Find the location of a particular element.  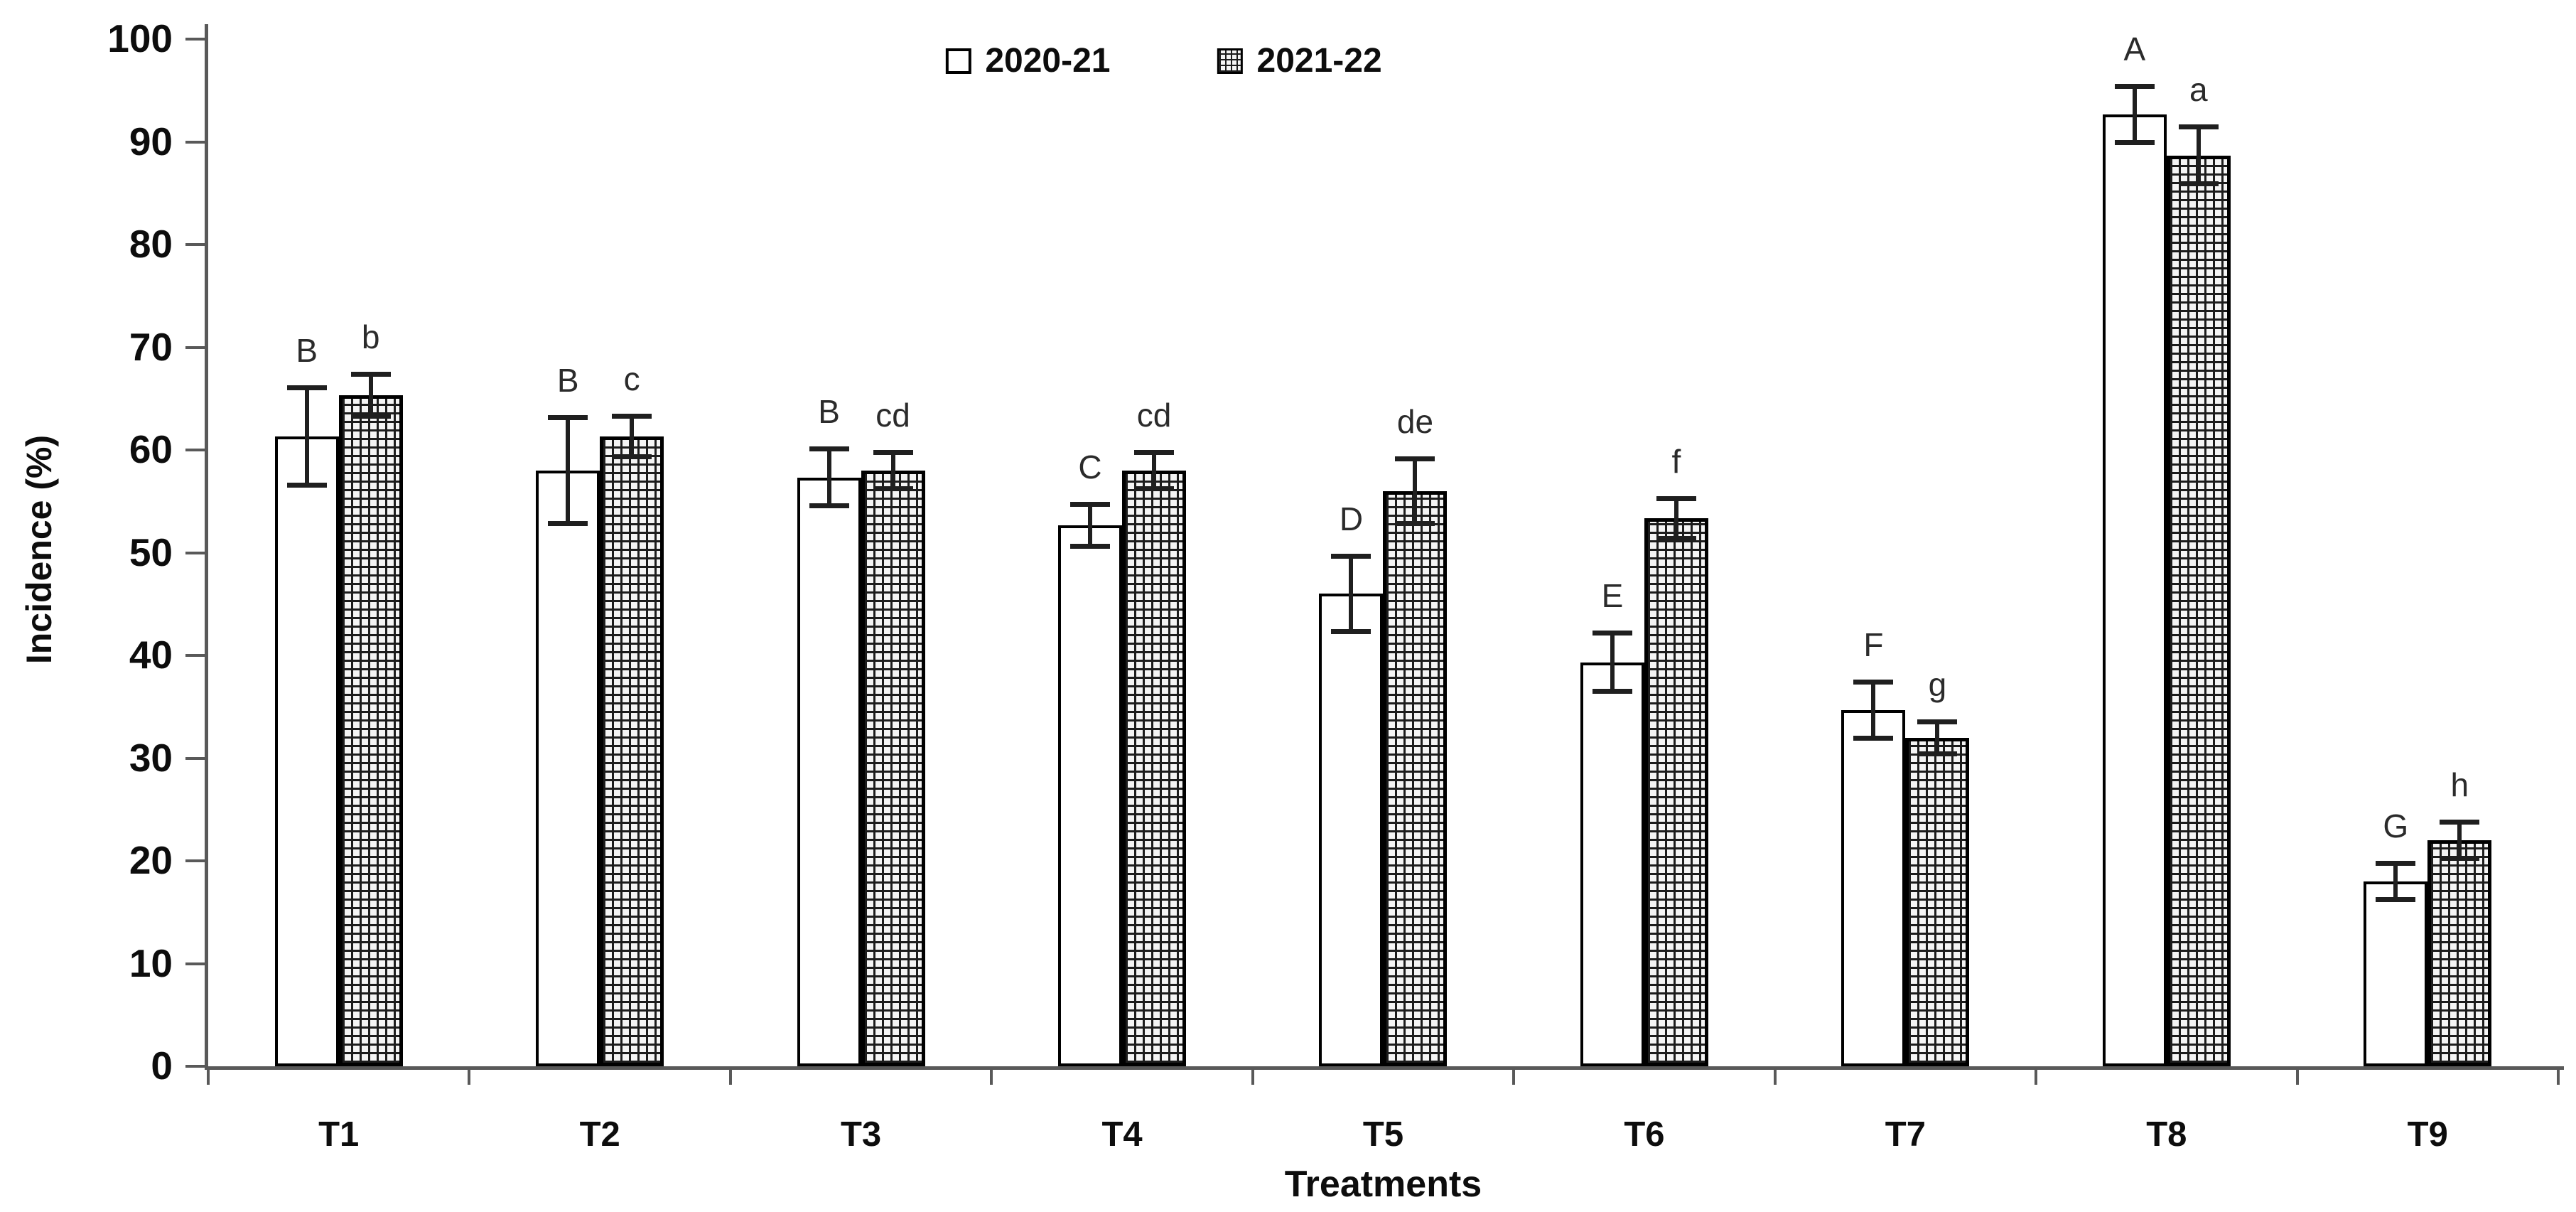

legend-item-2020-21: 2020-21 is located at coordinates (1028, 60).